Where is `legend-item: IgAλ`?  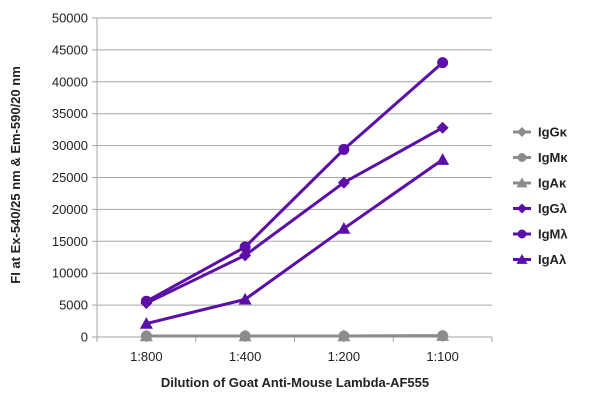
legend-item: IgAλ is located at coordinates (540, 259).